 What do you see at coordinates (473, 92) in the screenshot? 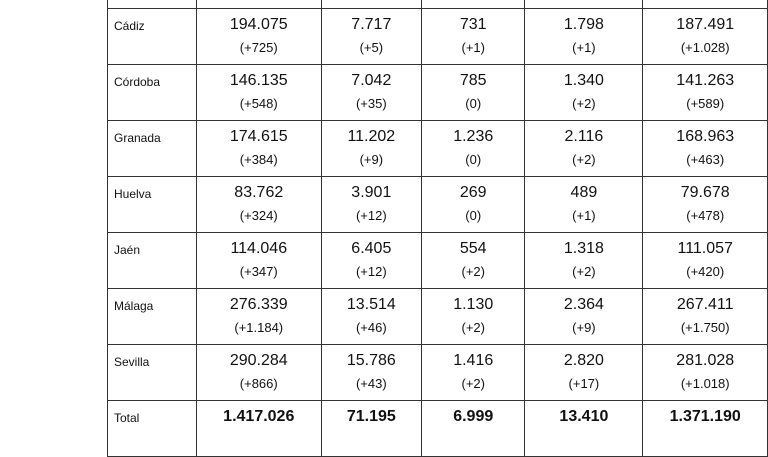
I see `value-cell: 785 (0)` at bounding box center [473, 92].